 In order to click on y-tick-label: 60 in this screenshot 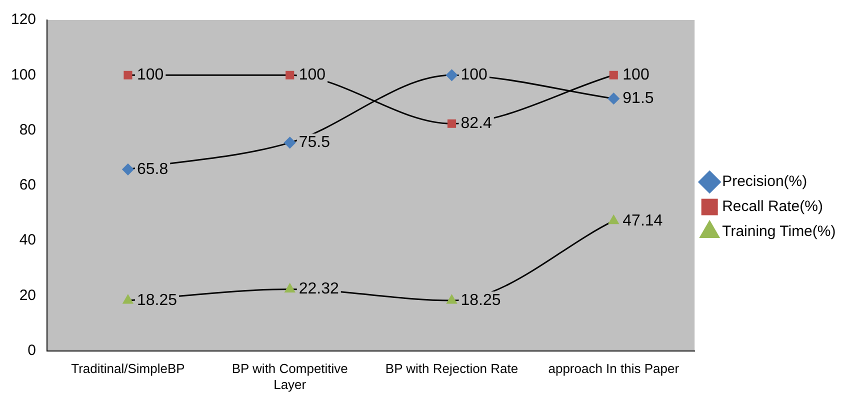, I will do `click(27, 185)`.